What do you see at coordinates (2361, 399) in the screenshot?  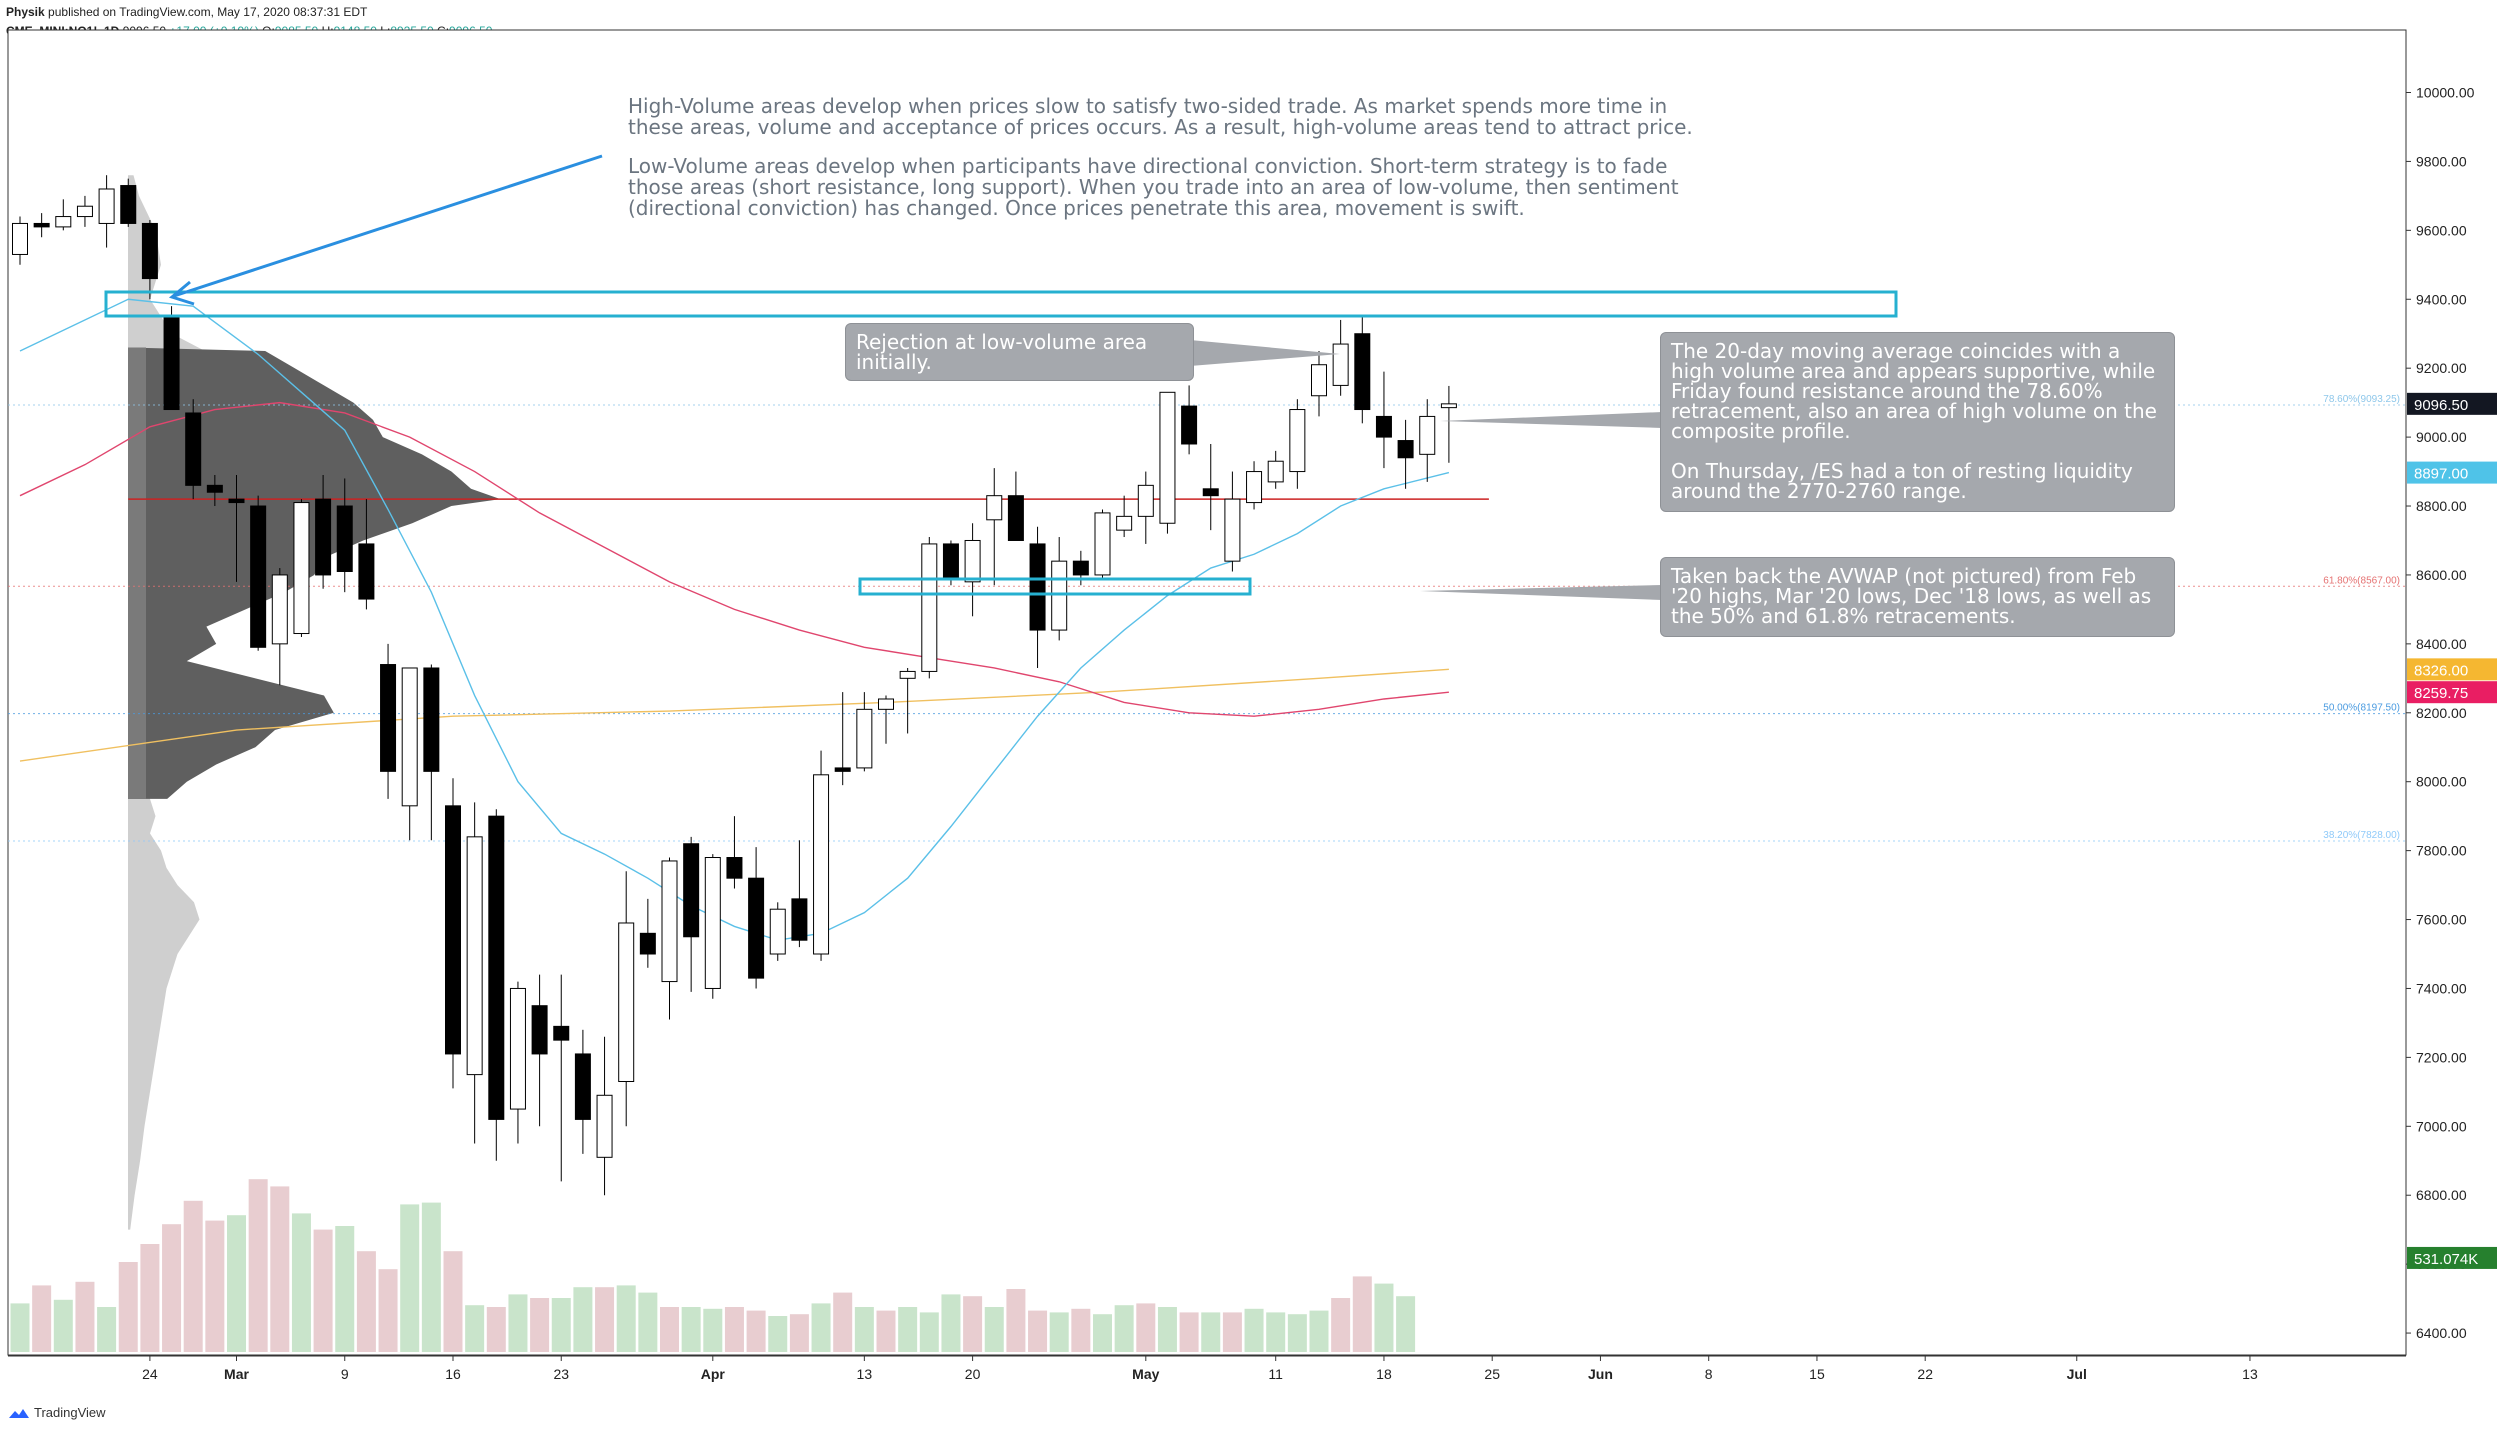 I see `fib-label: 78.60%(9093.25)` at bounding box center [2361, 399].